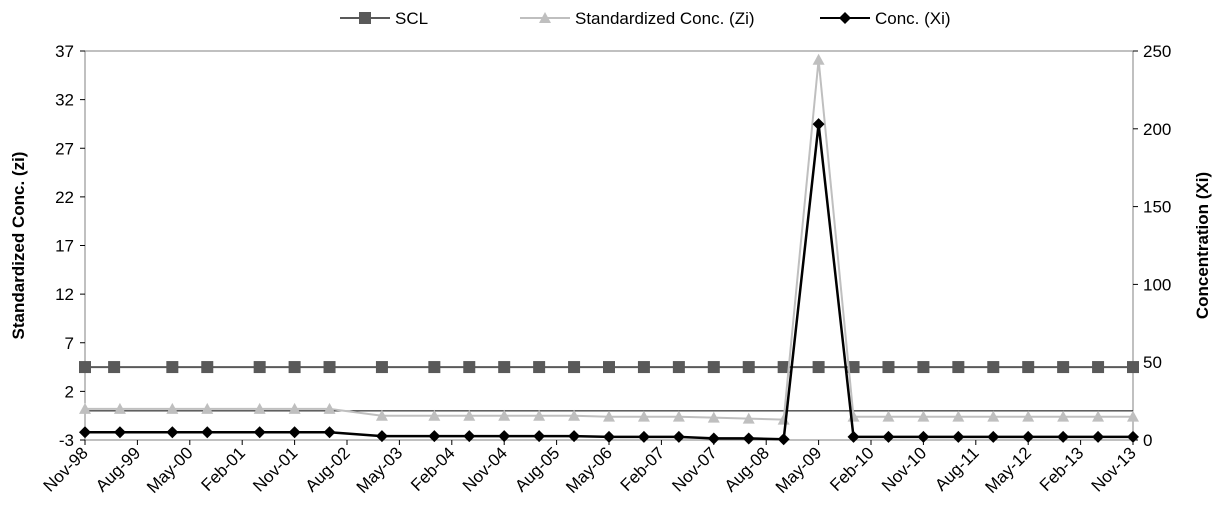 The width and height of the screenshot is (1218, 518). What do you see at coordinates (69, 343) in the screenshot?
I see `y-left-tick-label: 7` at bounding box center [69, 343].